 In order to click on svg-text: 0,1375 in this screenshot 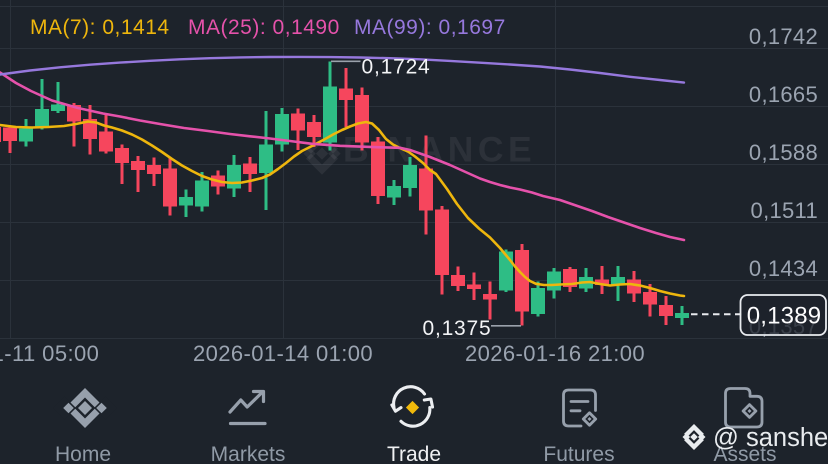, I will do `click(456, 328)`.